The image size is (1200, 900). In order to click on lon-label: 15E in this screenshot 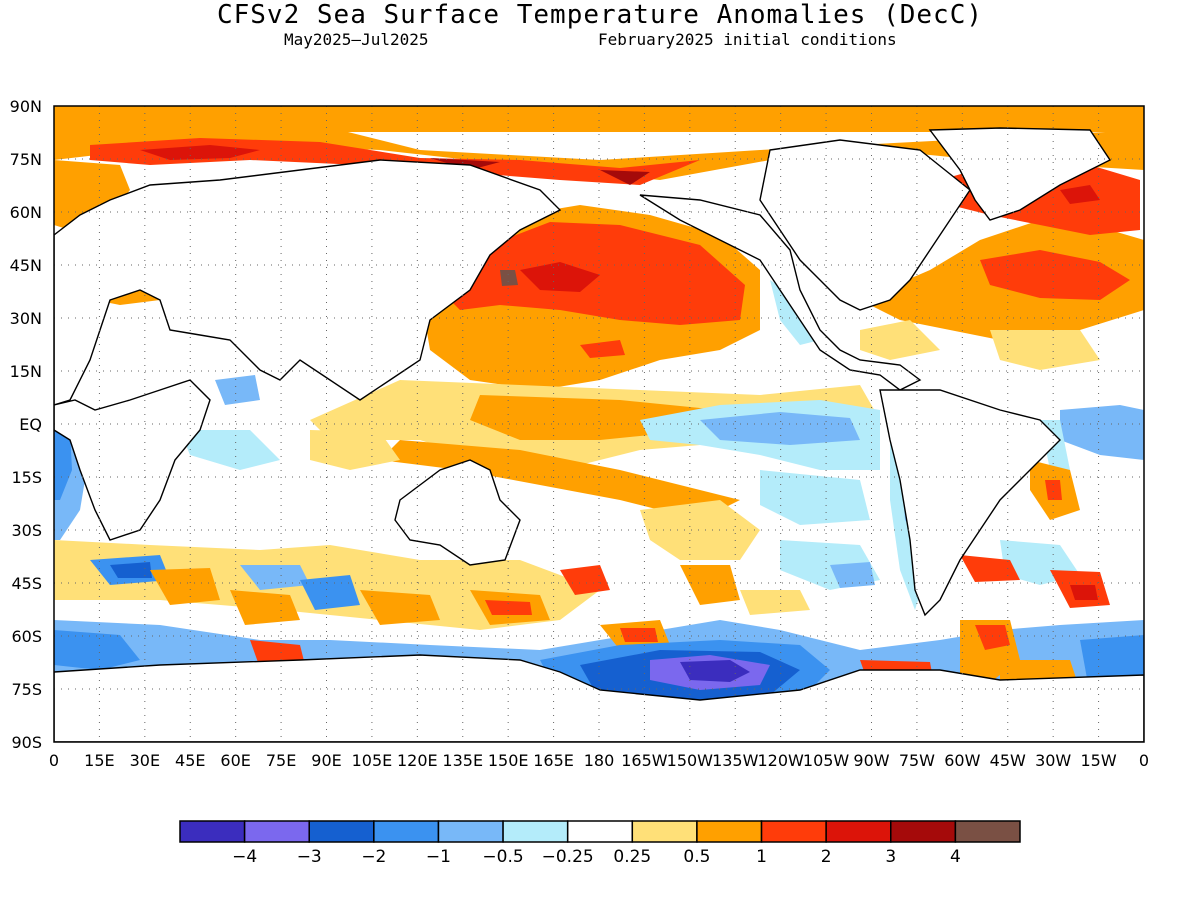, I will do `click(99, 760)`.